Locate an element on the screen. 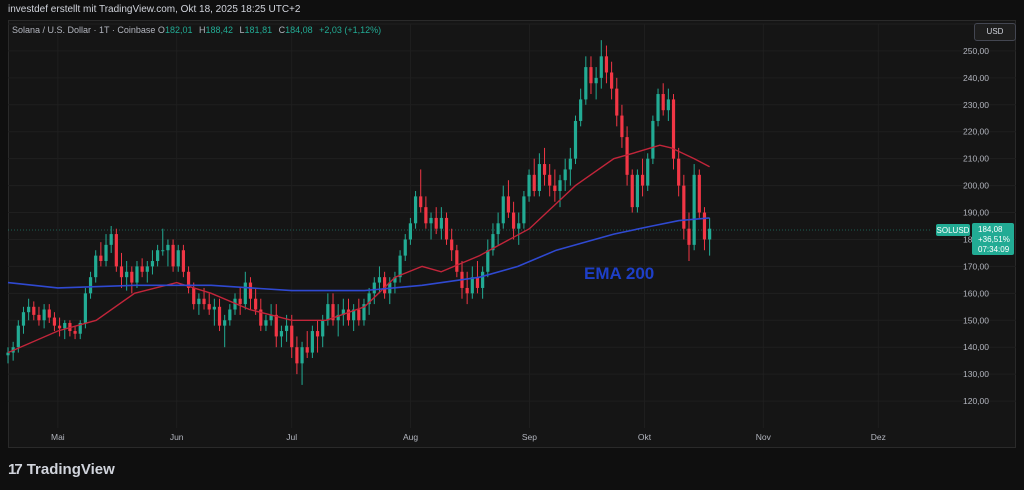 Image resolution: width=1024 pixels, height=490 pixels. y-tick-label: 120,00 is located at coordinates (976, 401).